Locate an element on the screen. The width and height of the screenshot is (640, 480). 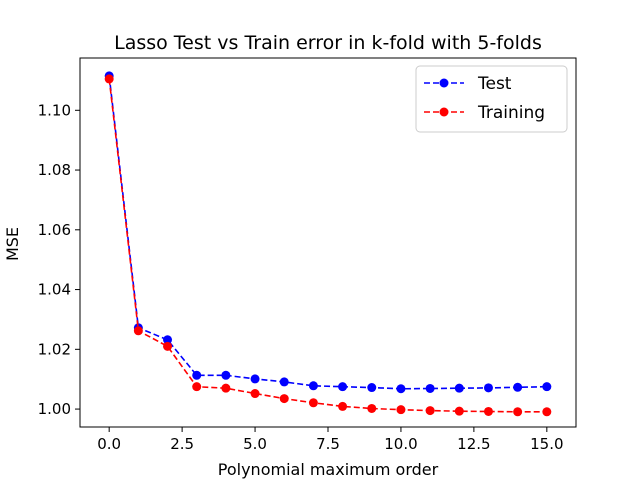
x-tick-label: 2.5 is located at coordinates (182, 444).